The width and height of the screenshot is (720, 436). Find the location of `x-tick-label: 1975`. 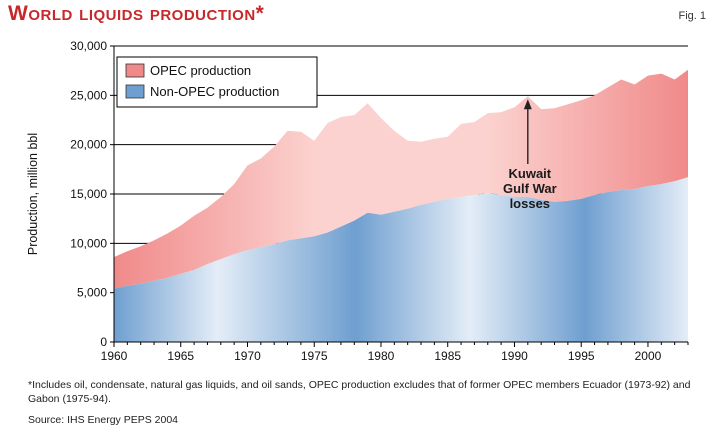

x-tick-label: 1975 is located at coordinates (314, 356).